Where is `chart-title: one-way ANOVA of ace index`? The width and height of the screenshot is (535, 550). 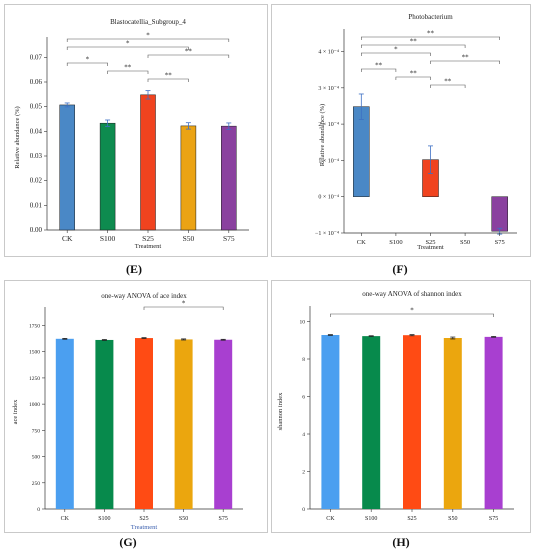
chart-title: one-way ANOVA of ace index is located at coordinates (144, 296).